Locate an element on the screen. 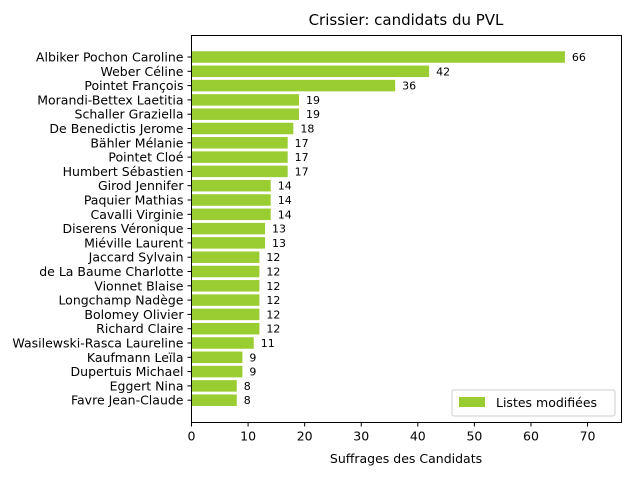 The height and width of the screenshot is (480, 640). y-tick-label: Humbert Sébastien is located at coordinates (123, 171).